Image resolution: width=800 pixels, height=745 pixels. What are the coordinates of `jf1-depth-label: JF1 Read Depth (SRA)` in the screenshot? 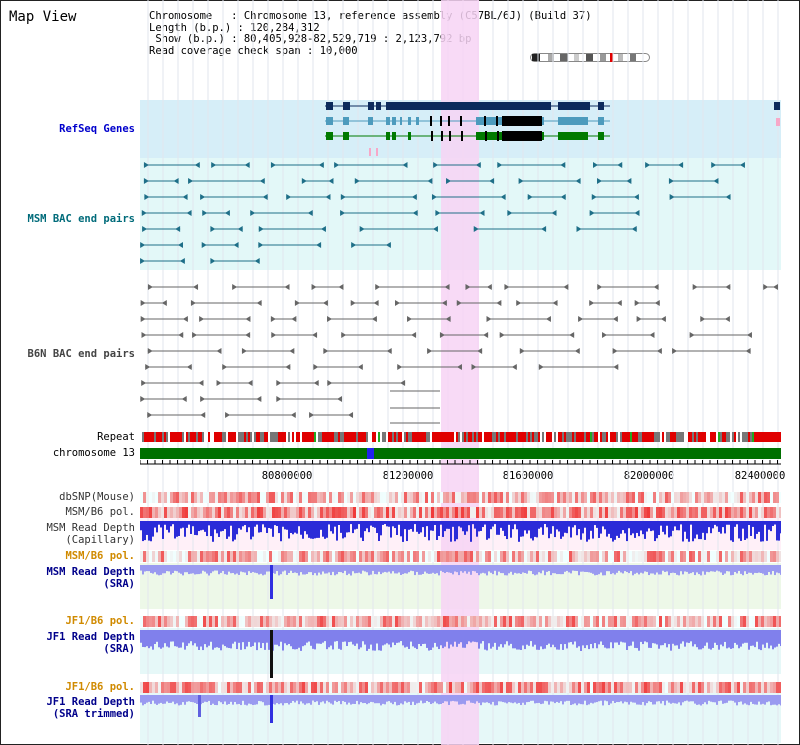 It's located at (90, 643).